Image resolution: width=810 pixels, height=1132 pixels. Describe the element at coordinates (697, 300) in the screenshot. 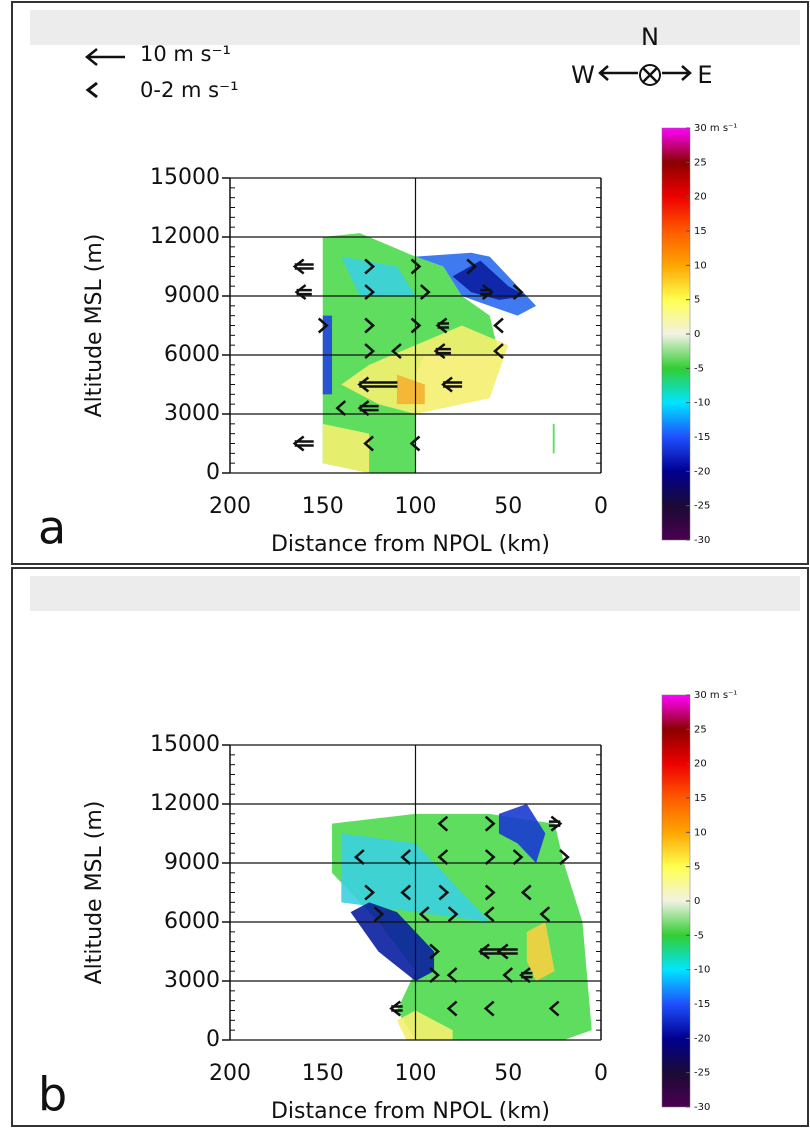

I see `colorbar-tick-label: 5` at that location.